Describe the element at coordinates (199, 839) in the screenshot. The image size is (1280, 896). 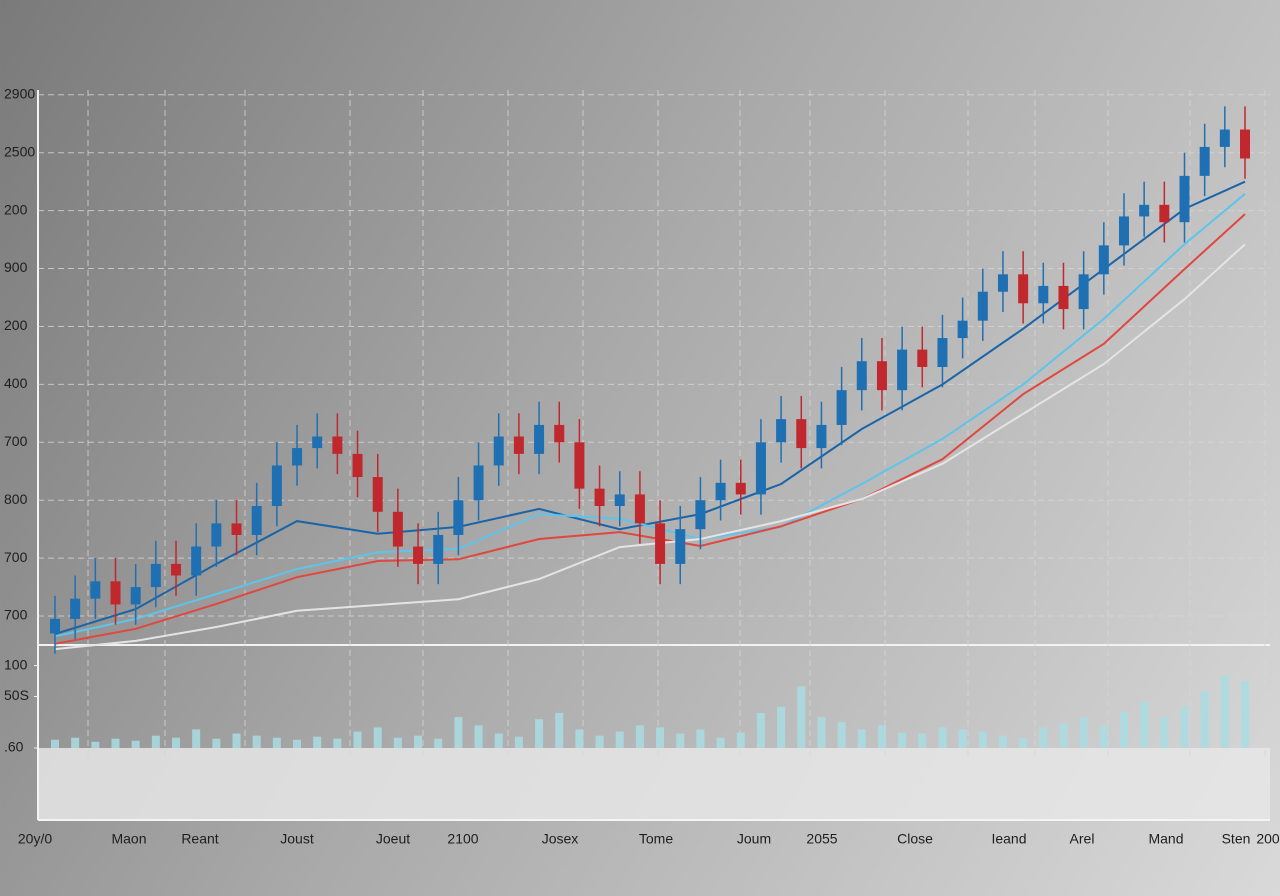
I see `x-tick-label: Reant` at that location.